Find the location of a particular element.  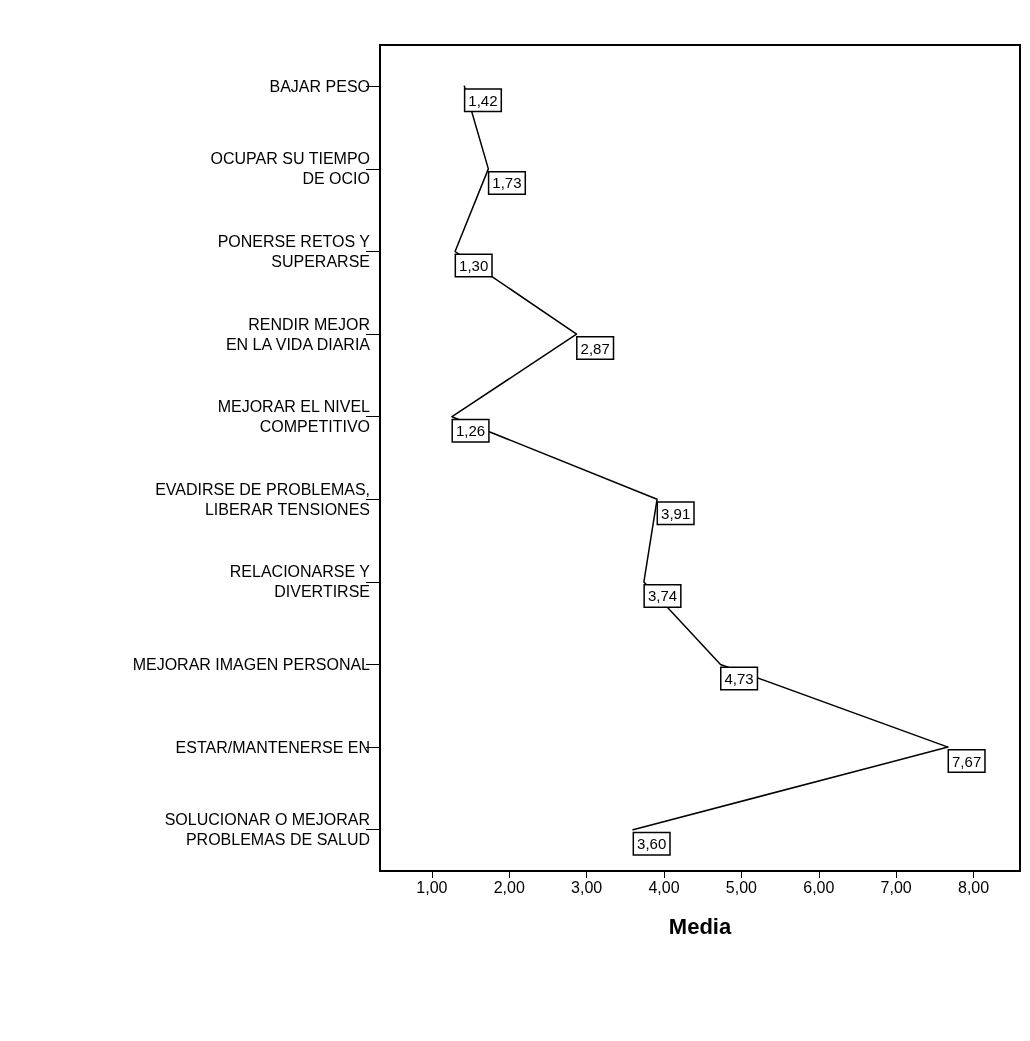

y-tick-label: MEJORAR IMAGEN PERSONAL is located at coordinates (251, 664).